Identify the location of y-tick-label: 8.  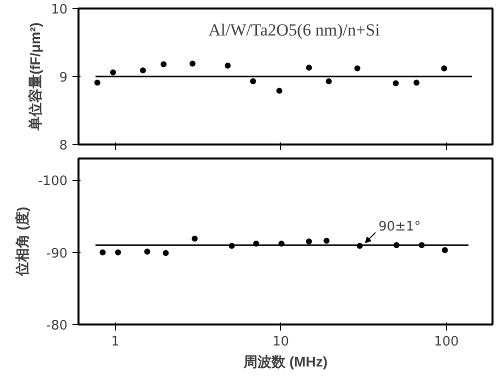
(63, 146).